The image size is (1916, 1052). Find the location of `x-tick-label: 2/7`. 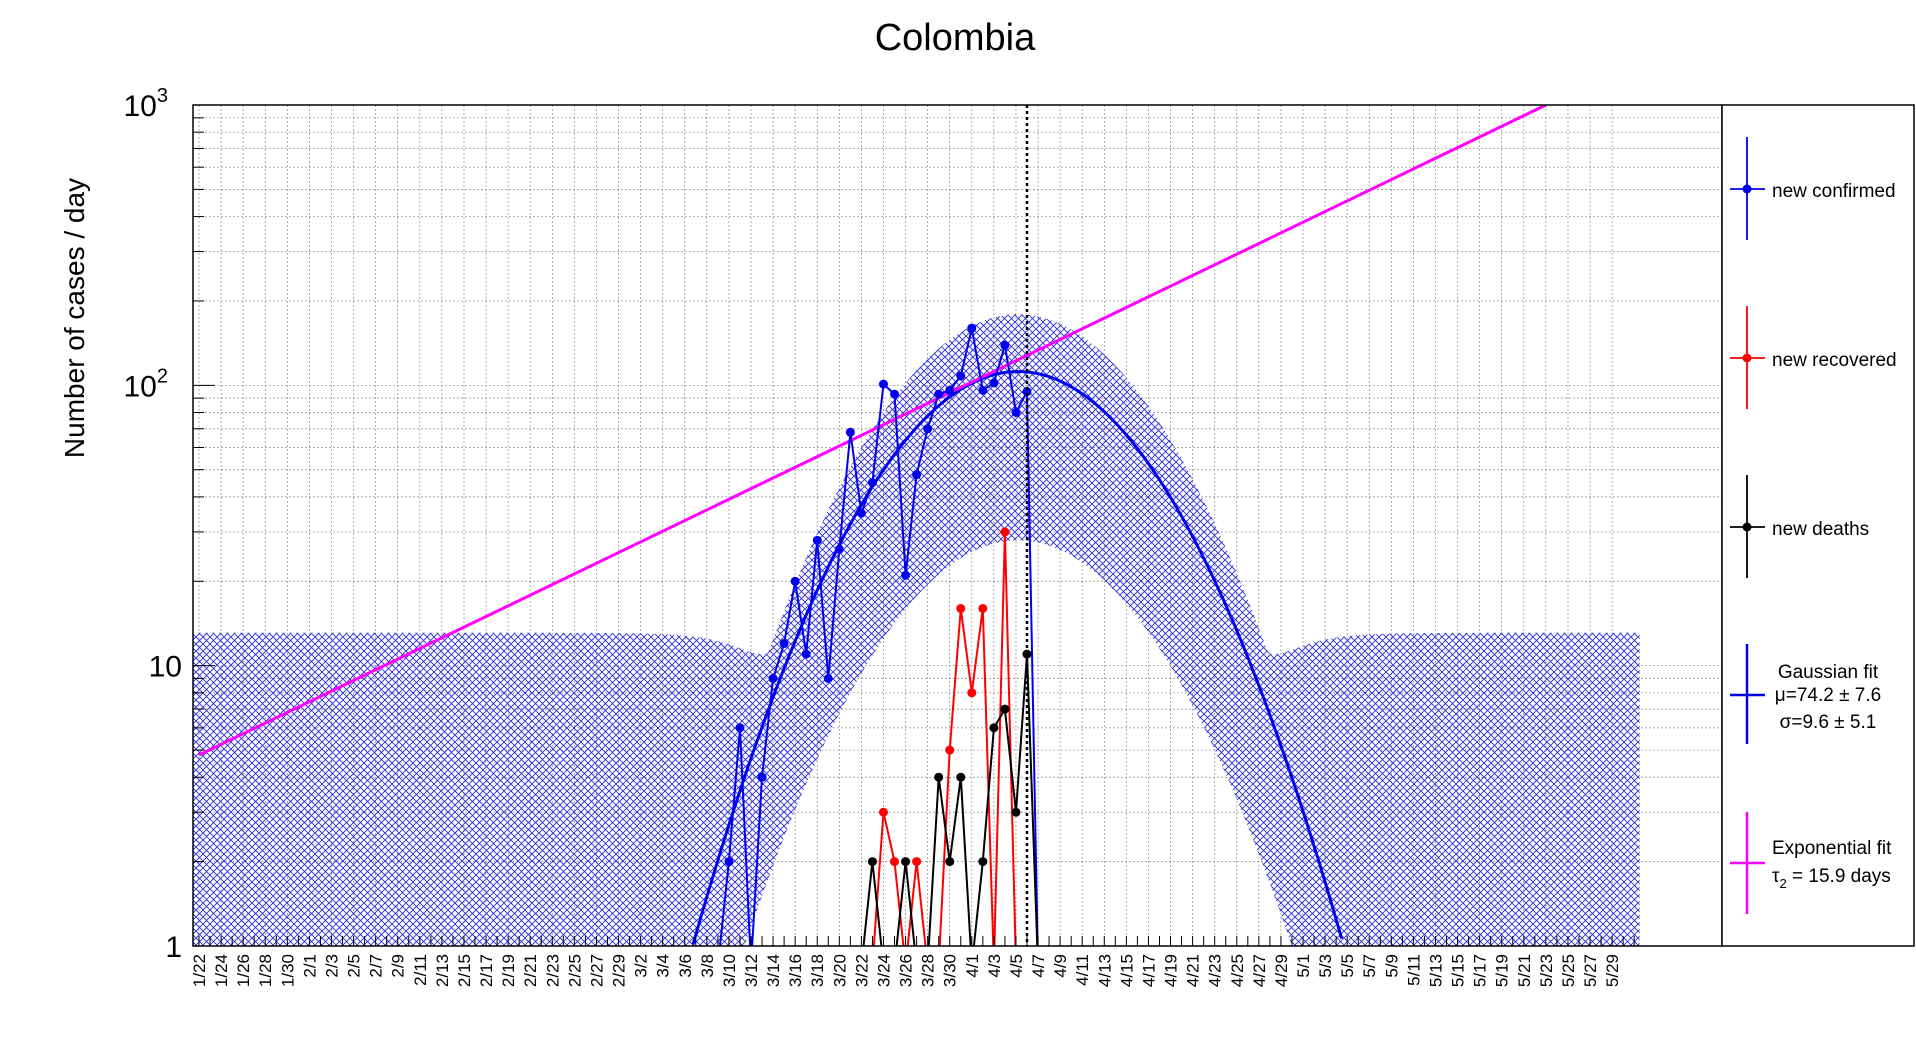

x-tick-label: 2/7 is located at coordinates (376, 966).